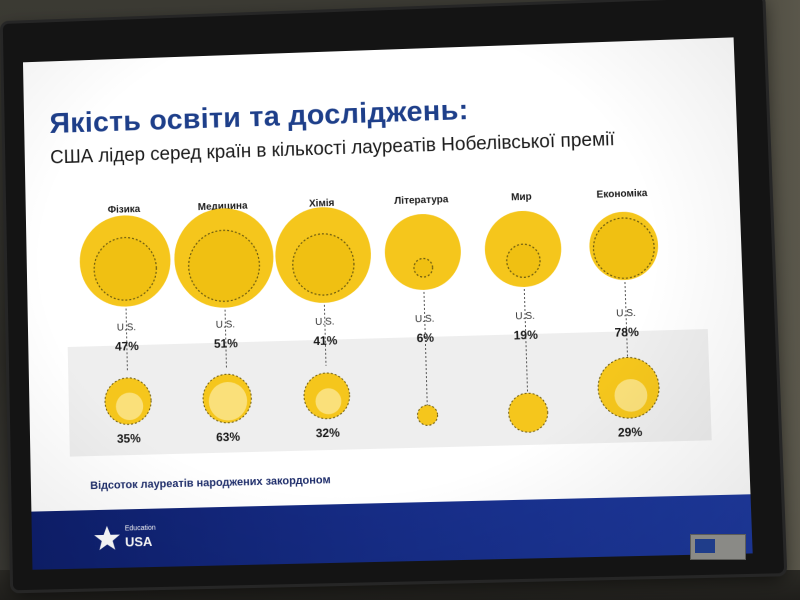 The width and height of the screenshot is (800, 600). What do you see at coordinates (626, 332) in the screenshot?
I see `us-percent-label: 78%` at bounding box center [626, 332].